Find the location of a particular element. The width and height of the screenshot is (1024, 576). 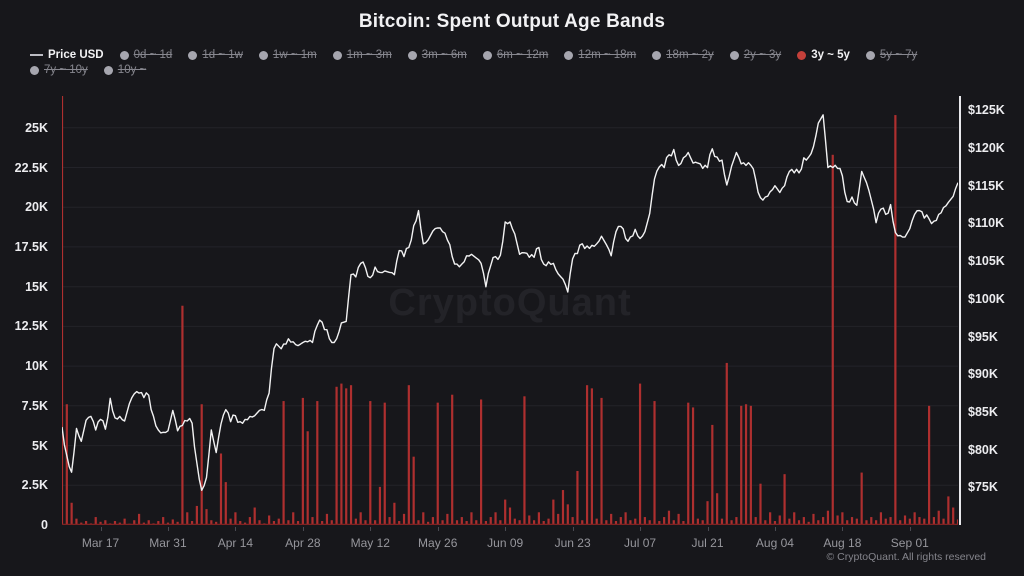

y-axis-right-label: $80K is located at coordinates (983, 449).